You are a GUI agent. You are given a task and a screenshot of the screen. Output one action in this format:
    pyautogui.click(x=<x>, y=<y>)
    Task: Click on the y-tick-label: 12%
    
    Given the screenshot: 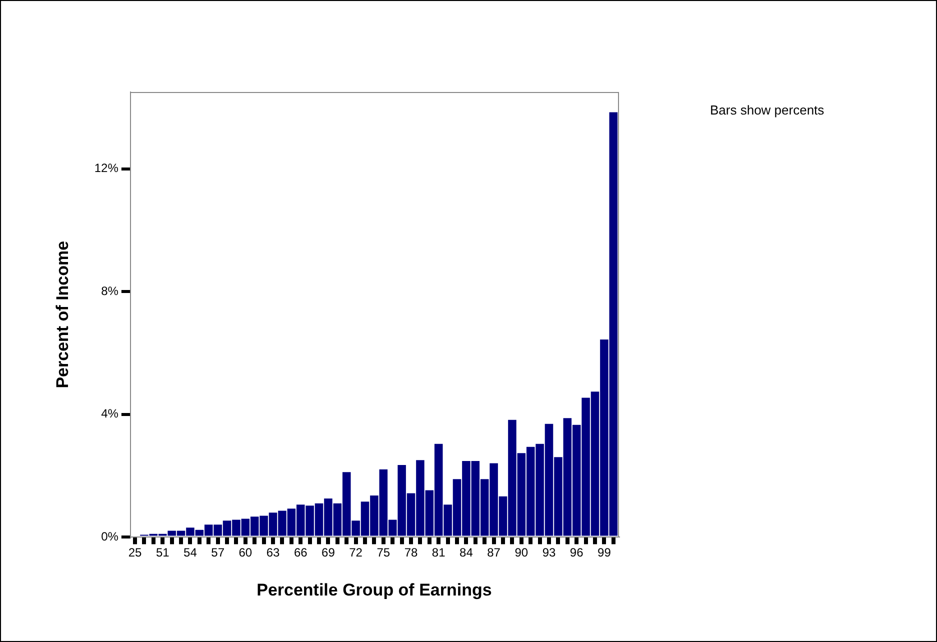 What is the action you would take?
    pyautogui.click(x=106, y=168)
    